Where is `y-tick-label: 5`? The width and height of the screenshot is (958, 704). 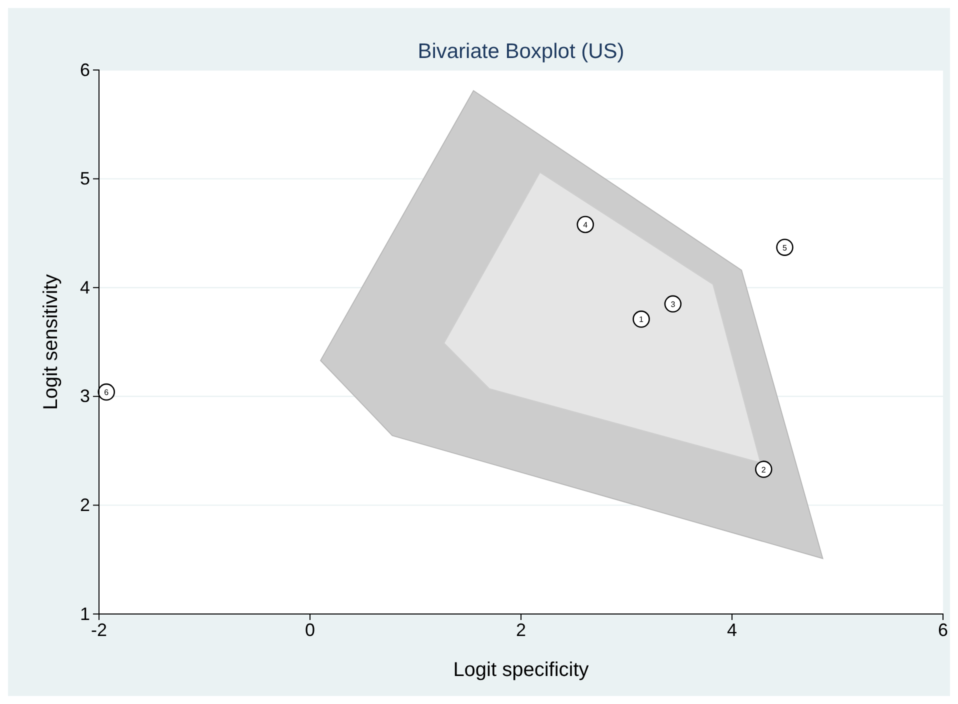
y-tick-label: 5 is located at coordinates (85, 178).